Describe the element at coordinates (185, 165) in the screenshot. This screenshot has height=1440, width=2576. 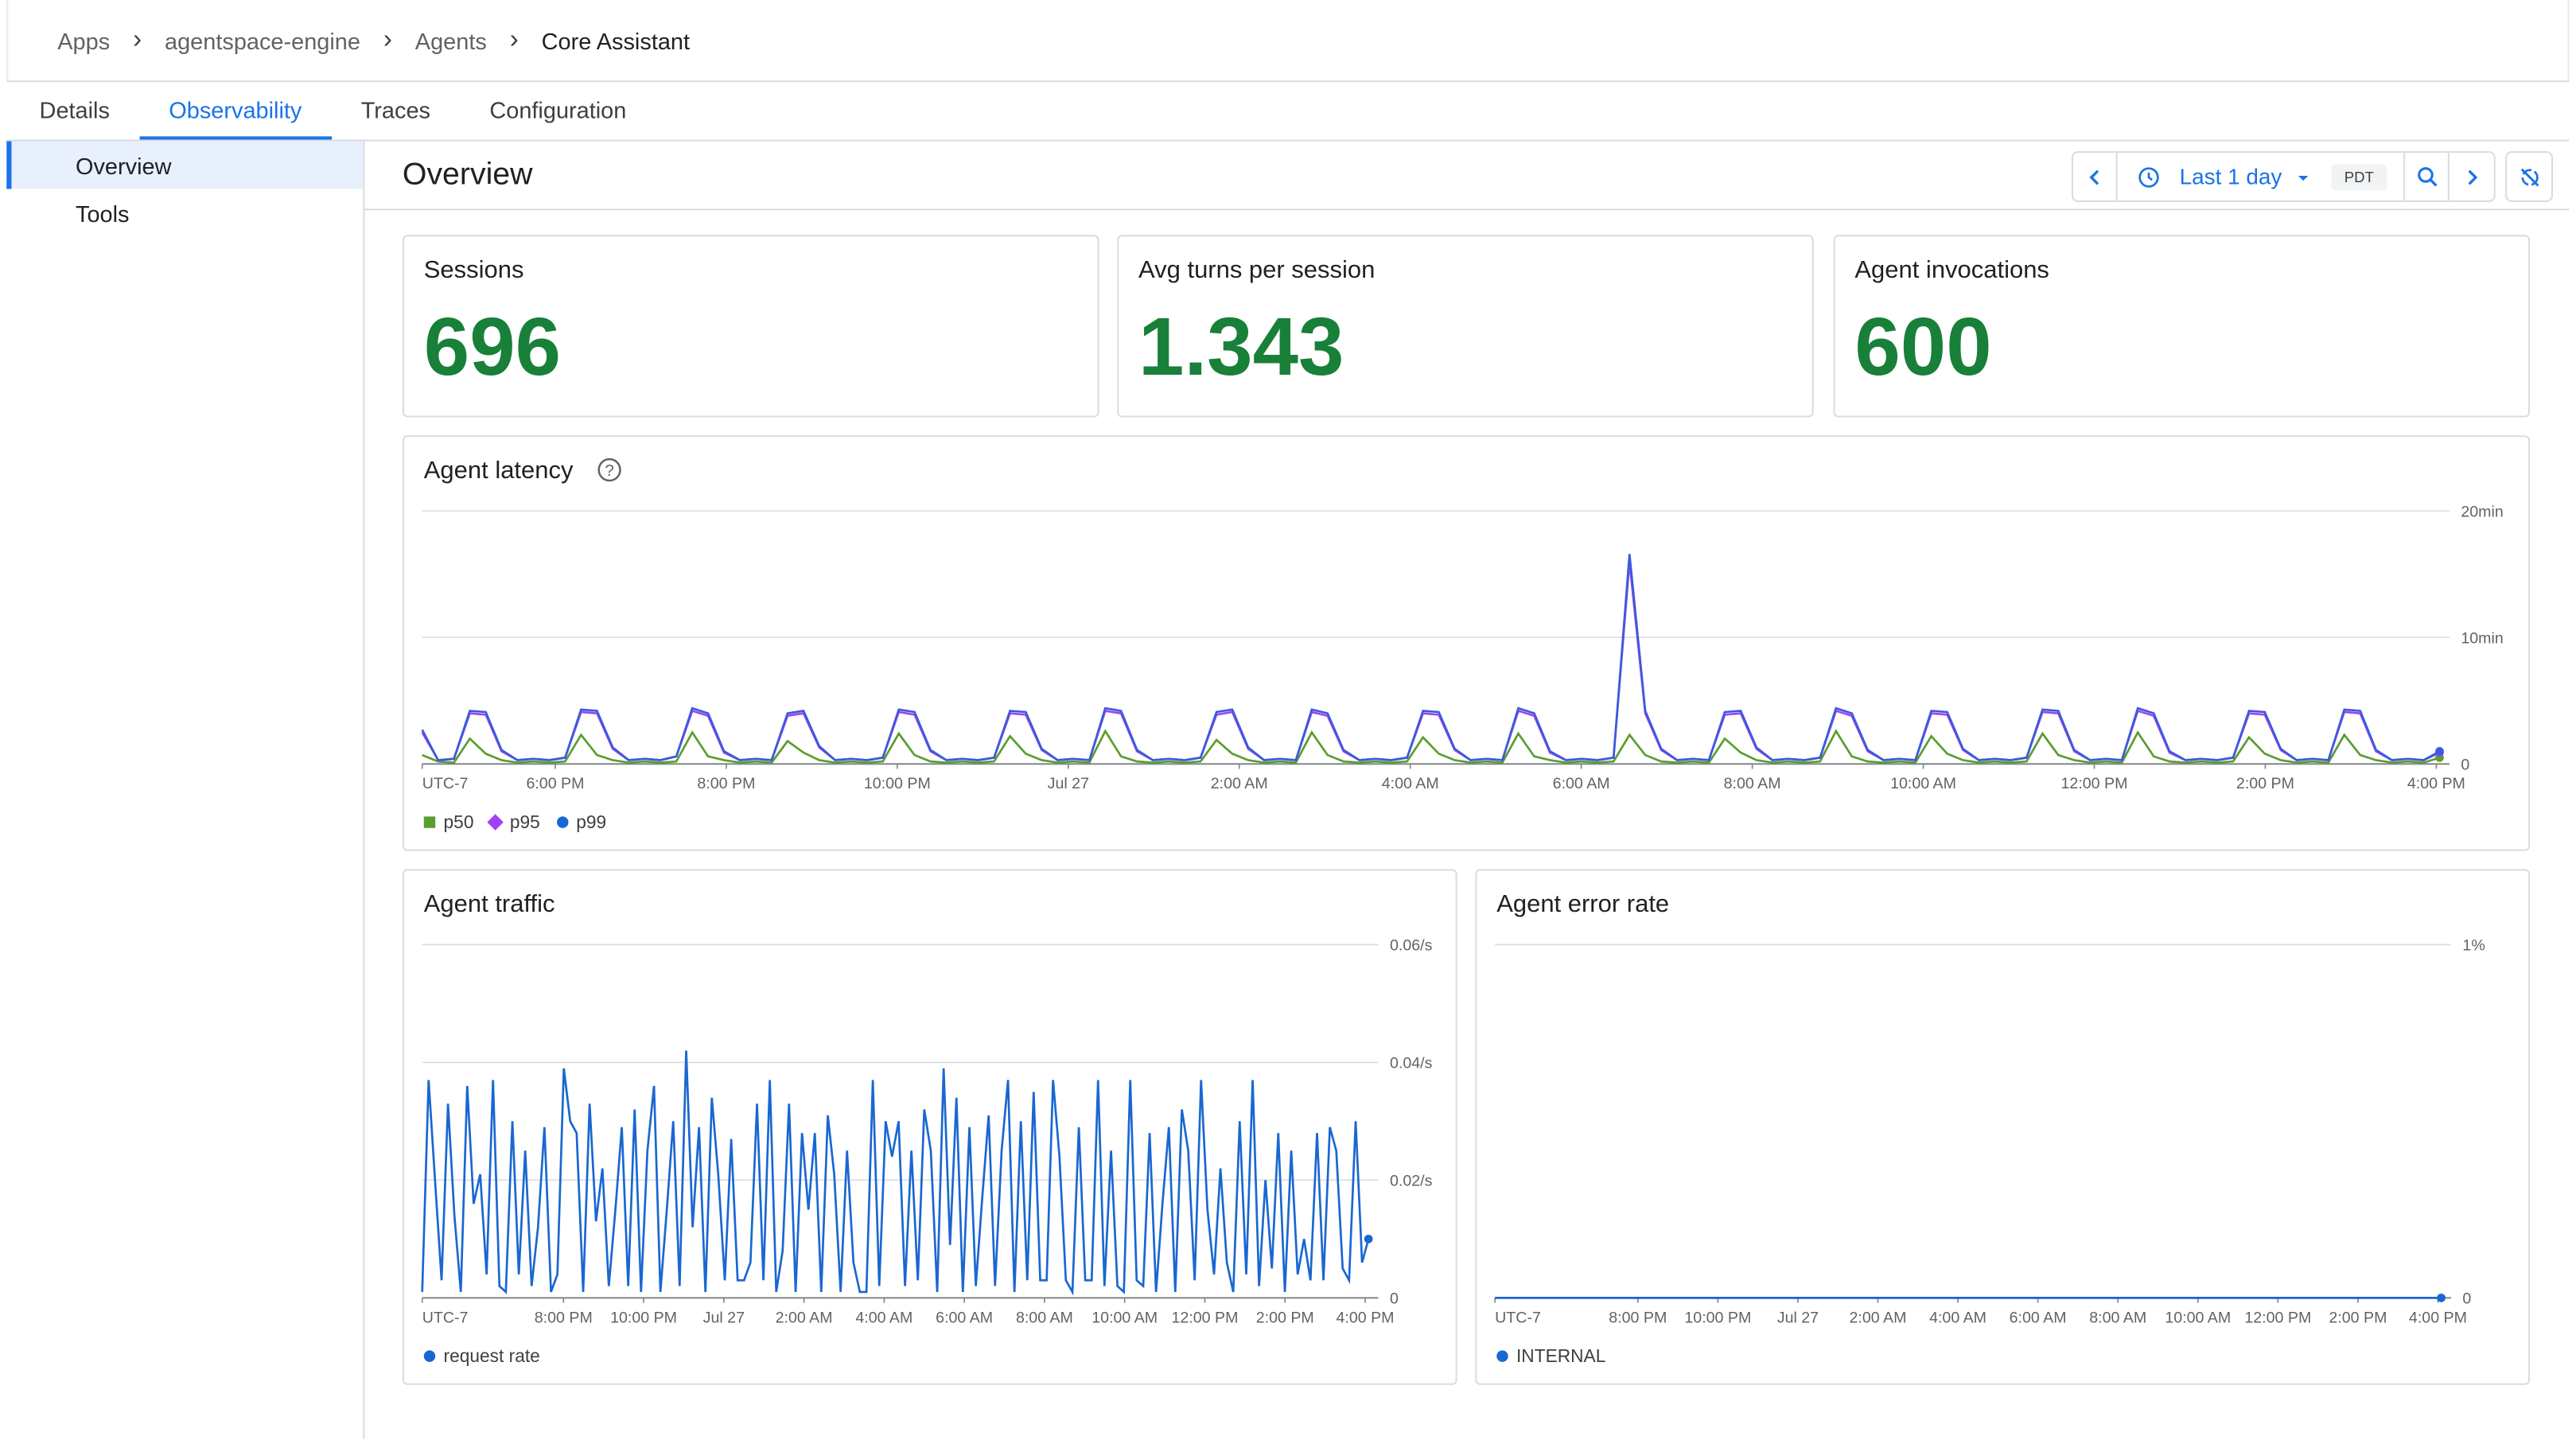
I see `sidebar-item-overview: Overview` at that location.